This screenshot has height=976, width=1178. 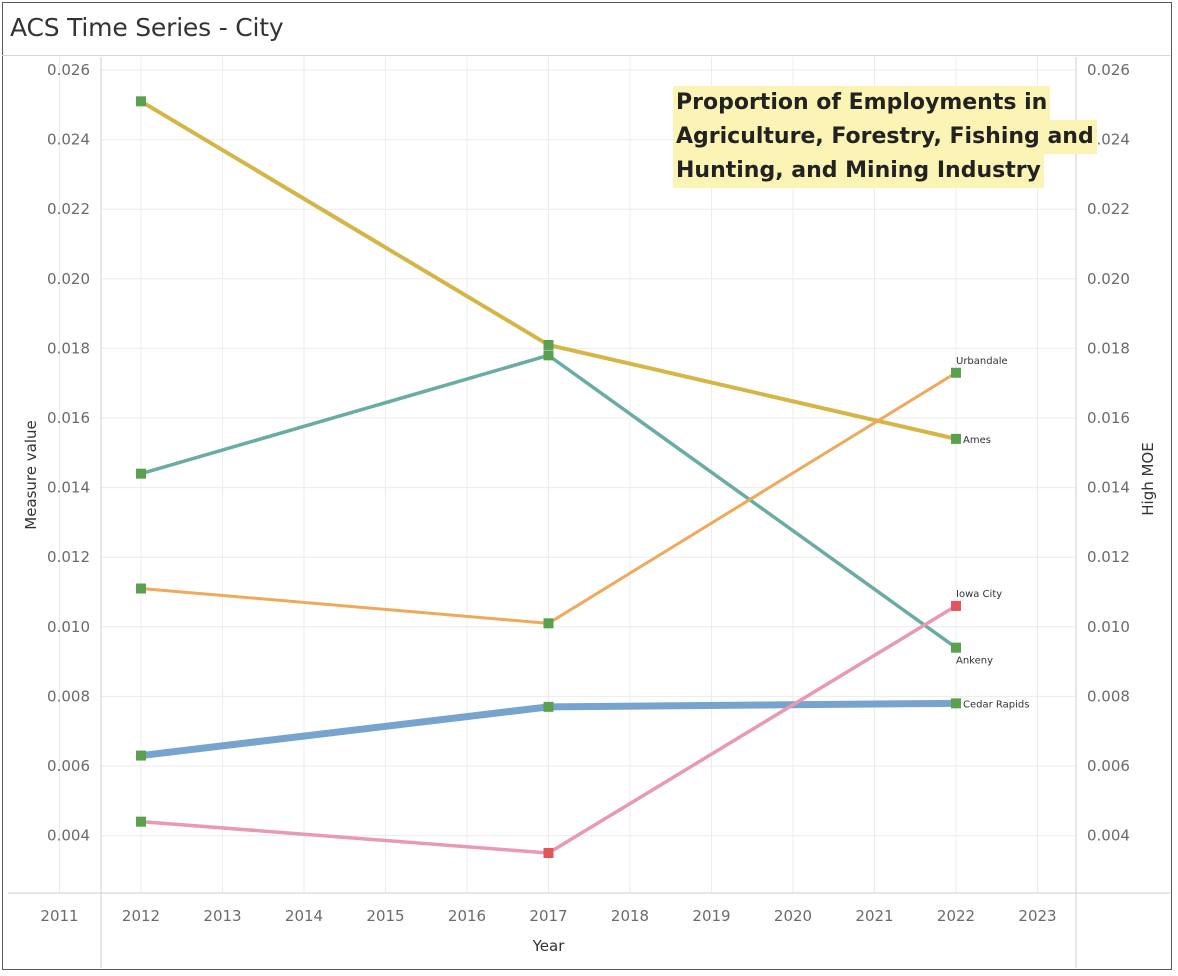 What do you see at coordinates (68, 766) in the screenshot?
I see `y-tick-label-left: 0.006` at bounding box center [68, 766].